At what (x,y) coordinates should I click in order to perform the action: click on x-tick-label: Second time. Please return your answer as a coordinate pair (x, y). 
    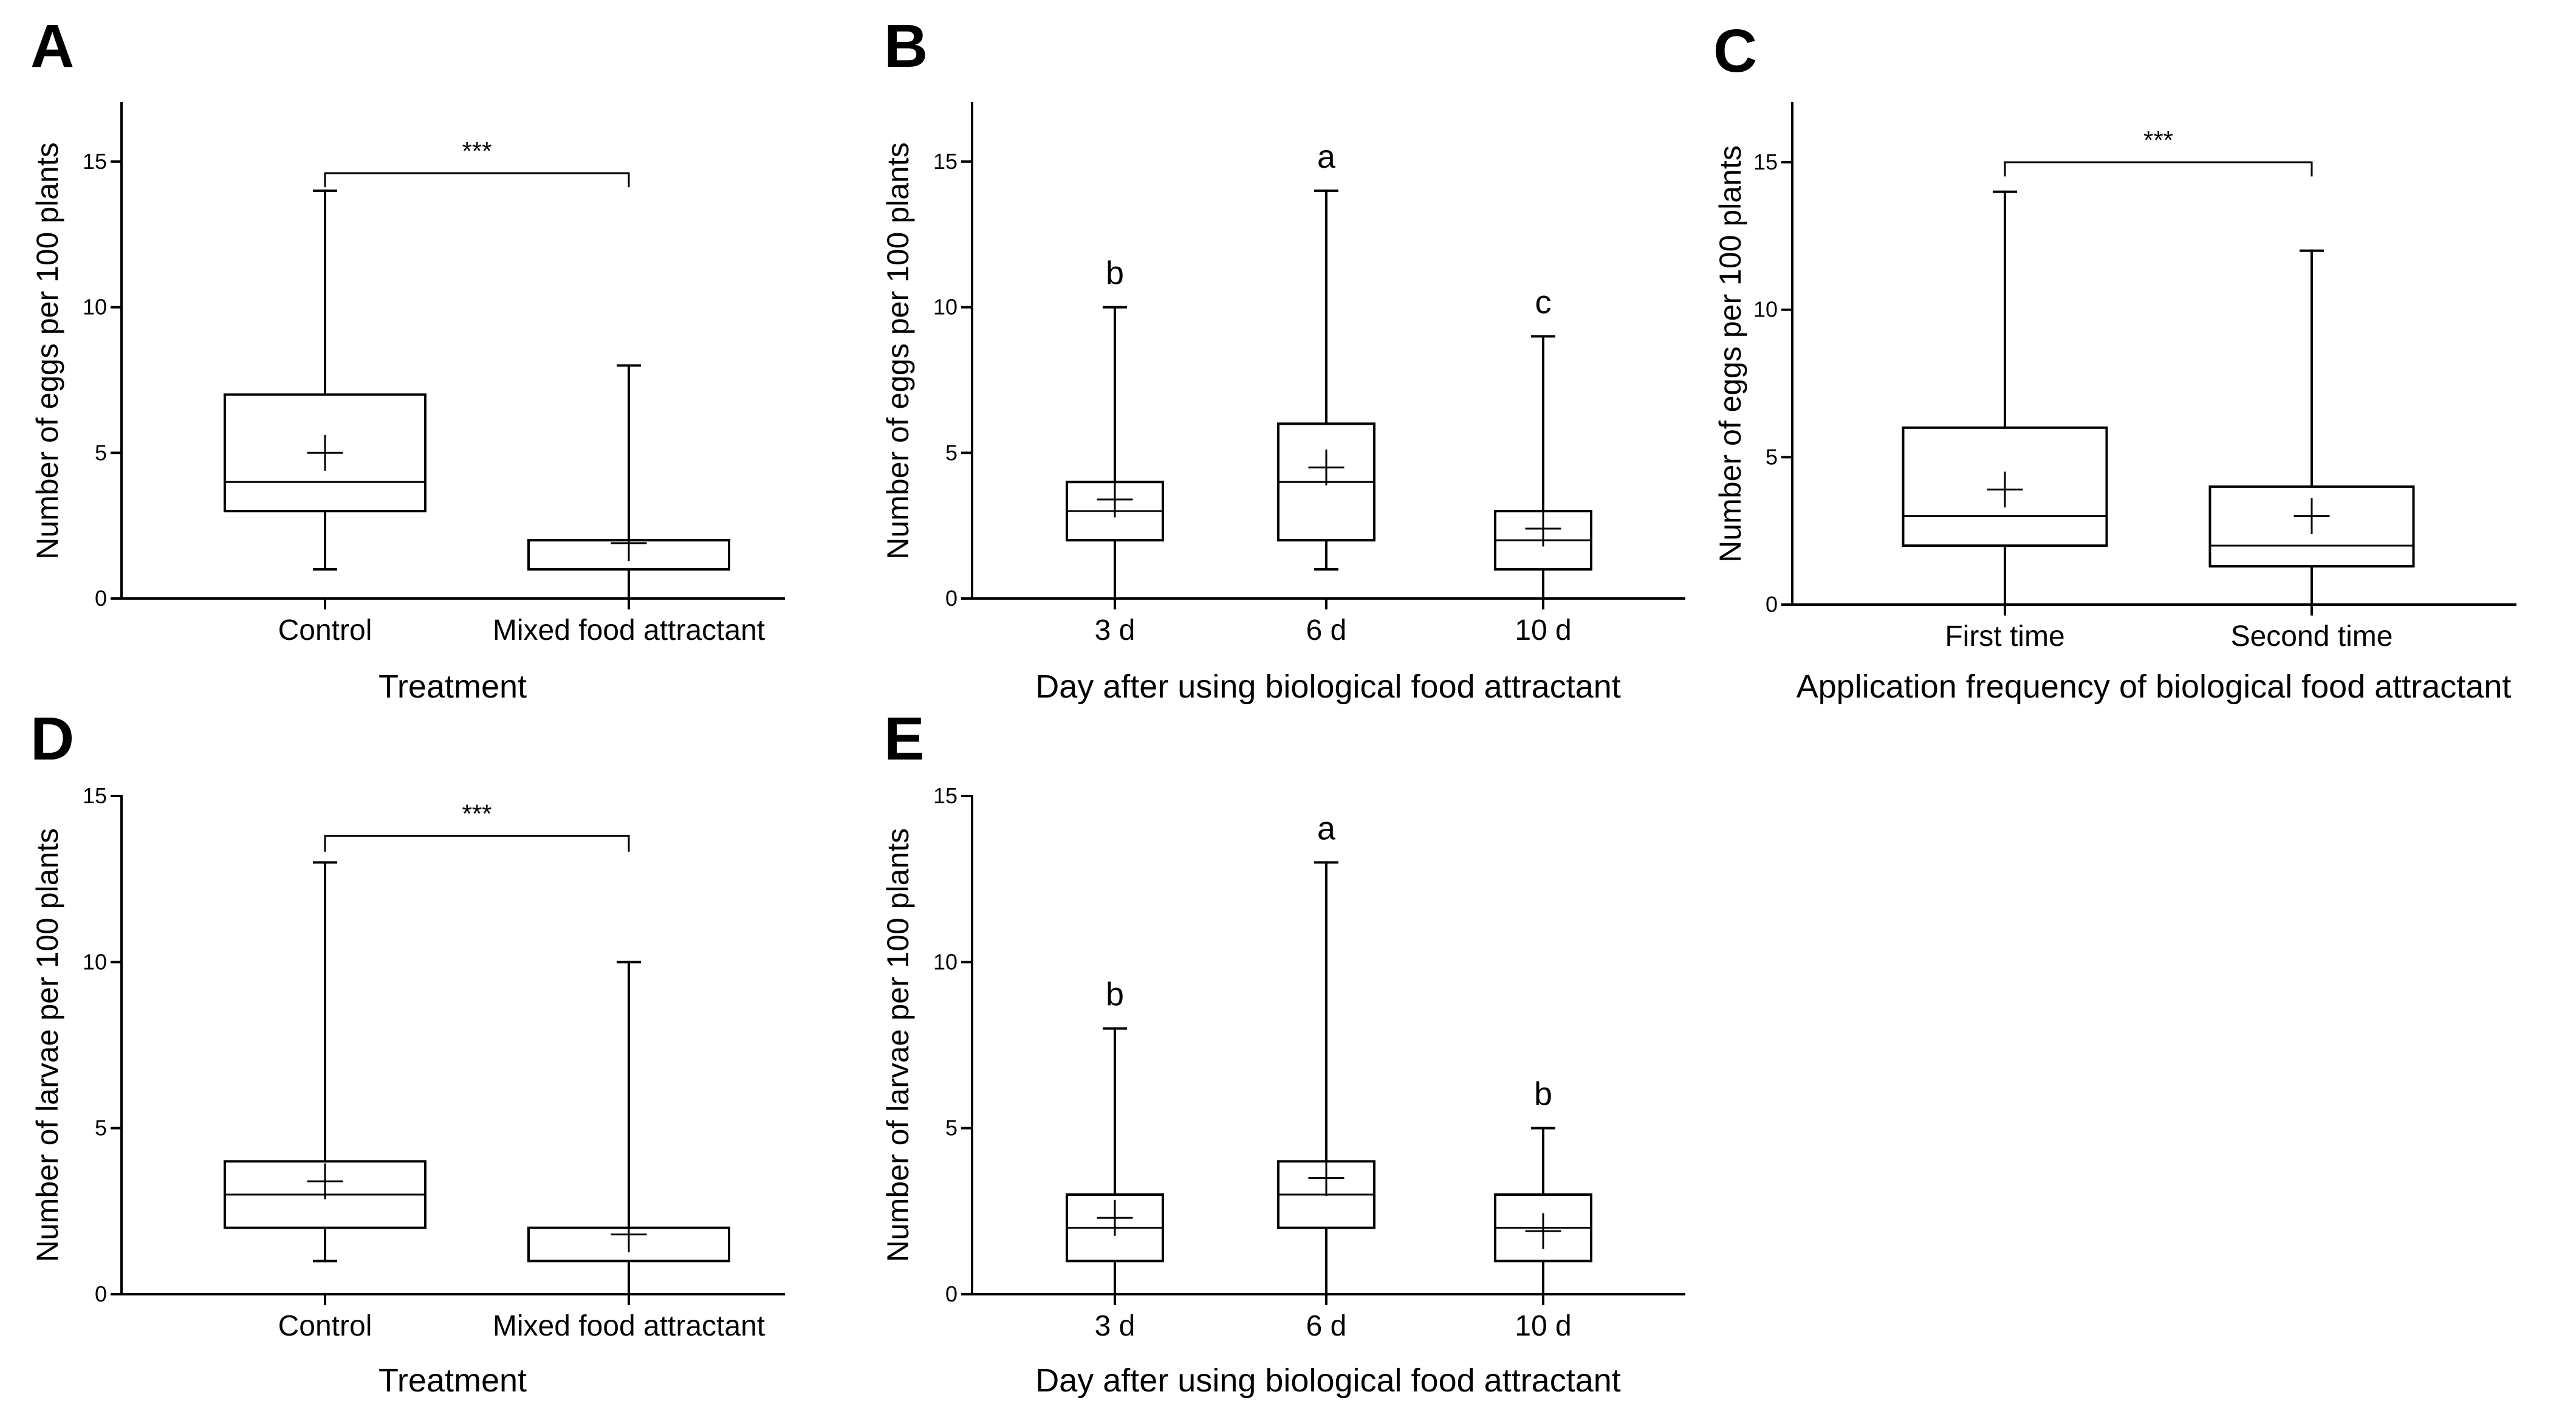
    Looking at the image, I should click on (2312, 636).